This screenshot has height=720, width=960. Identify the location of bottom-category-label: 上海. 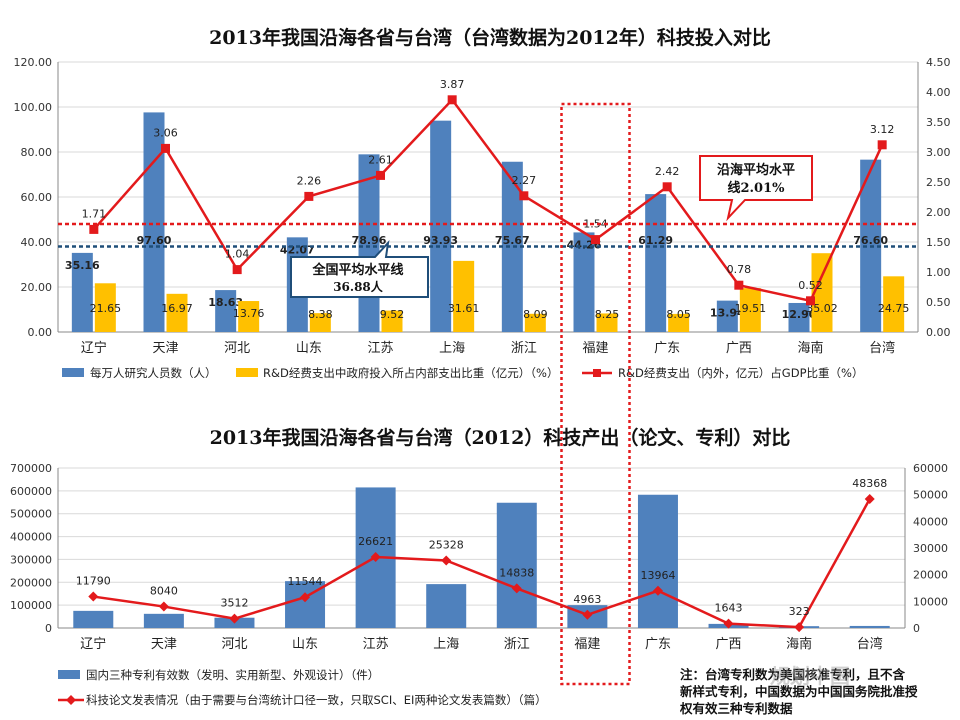
(446, 644).